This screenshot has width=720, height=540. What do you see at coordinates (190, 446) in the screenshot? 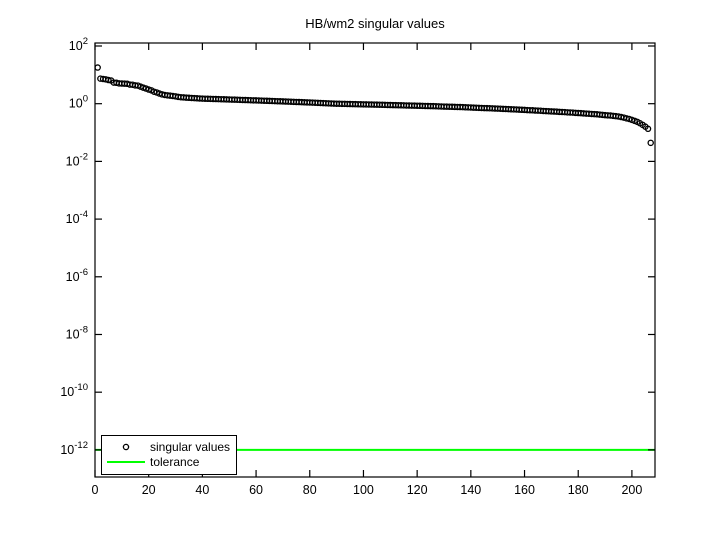
I see `legend-label-singular-values: singular values` at bounding box center [190, 446].